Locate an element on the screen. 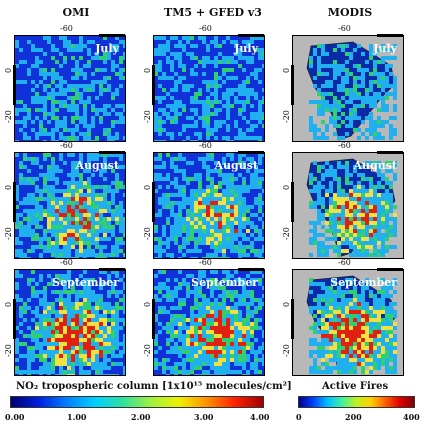  colorbar-fires-tick-2: 400 is located at coordinates (411, 417).